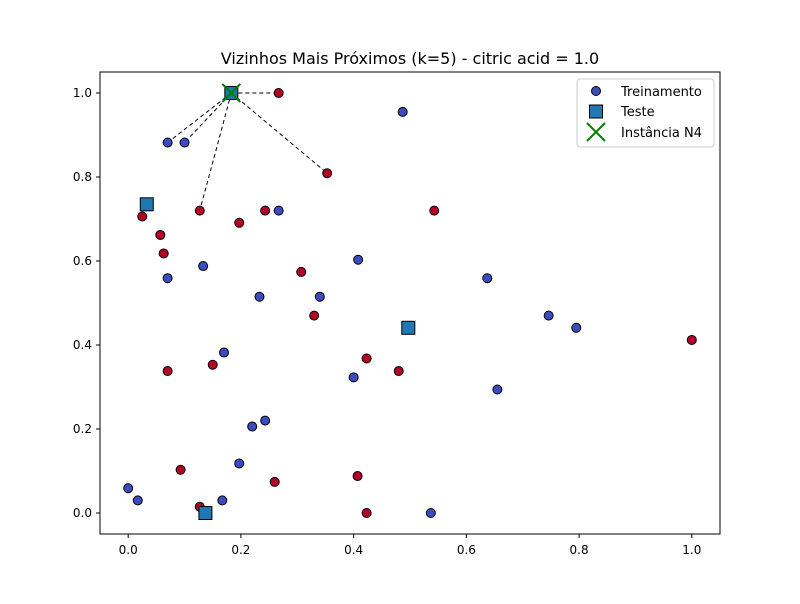  I want to click on query-x-stroke, so click(231, 93).